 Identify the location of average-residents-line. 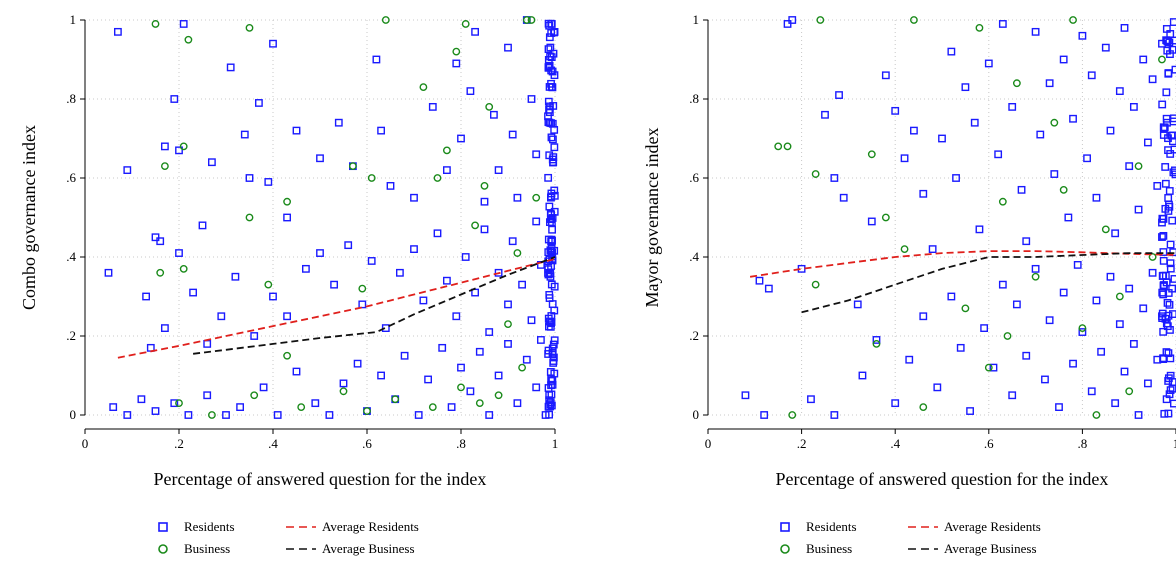
(962, 264).